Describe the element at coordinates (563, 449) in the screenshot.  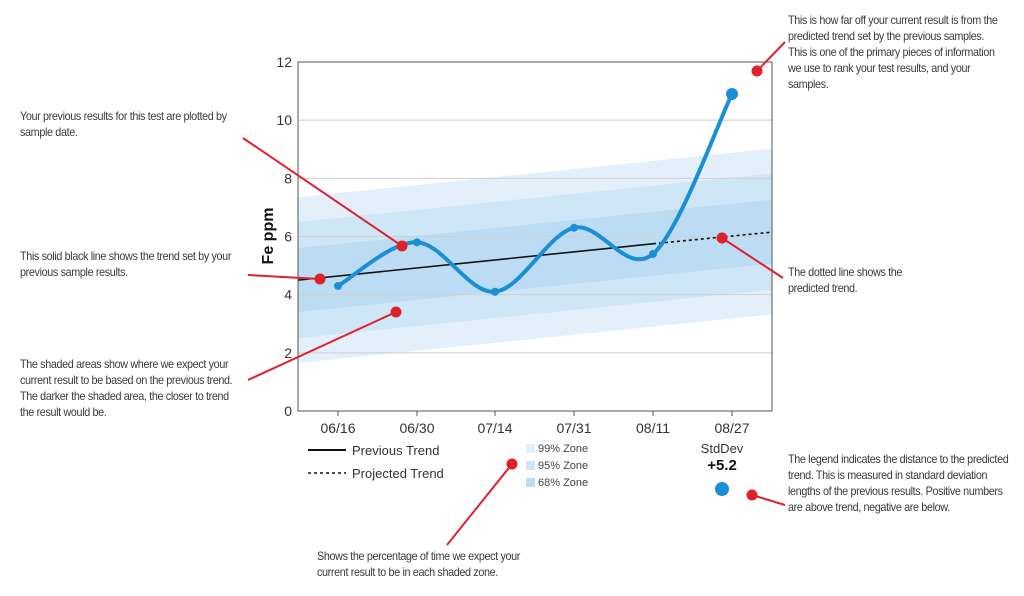
I see `zone-99-label: 99% Zone` at that location.